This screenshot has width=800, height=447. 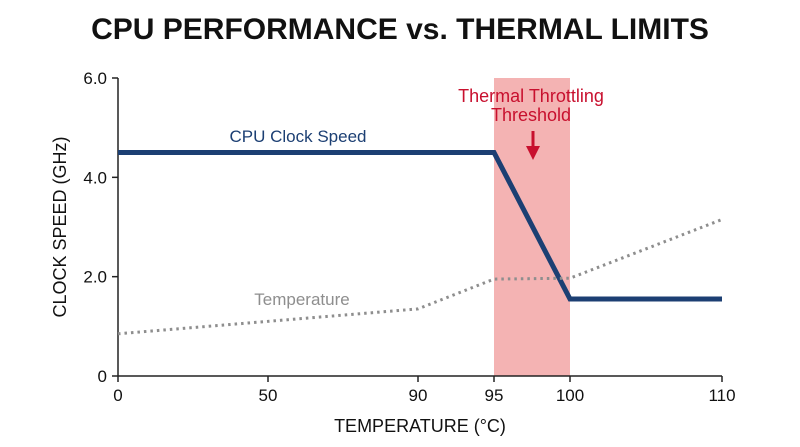 What do you see at coordinates (301, 299) in the screenshot?
I see `series-label-temperature: Temperature` at bounding box center [301, 299].